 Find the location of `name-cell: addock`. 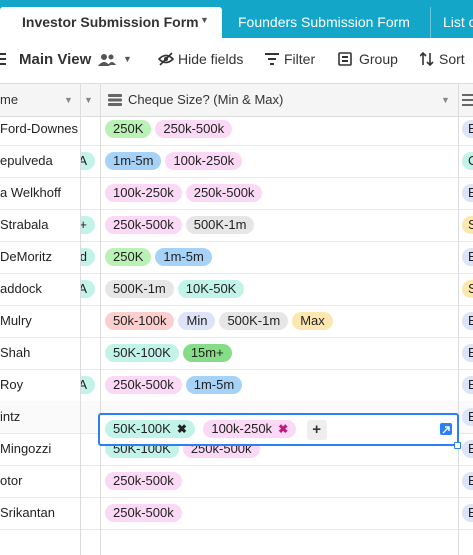

name-cell: addock is located at coordinates (21, 288).